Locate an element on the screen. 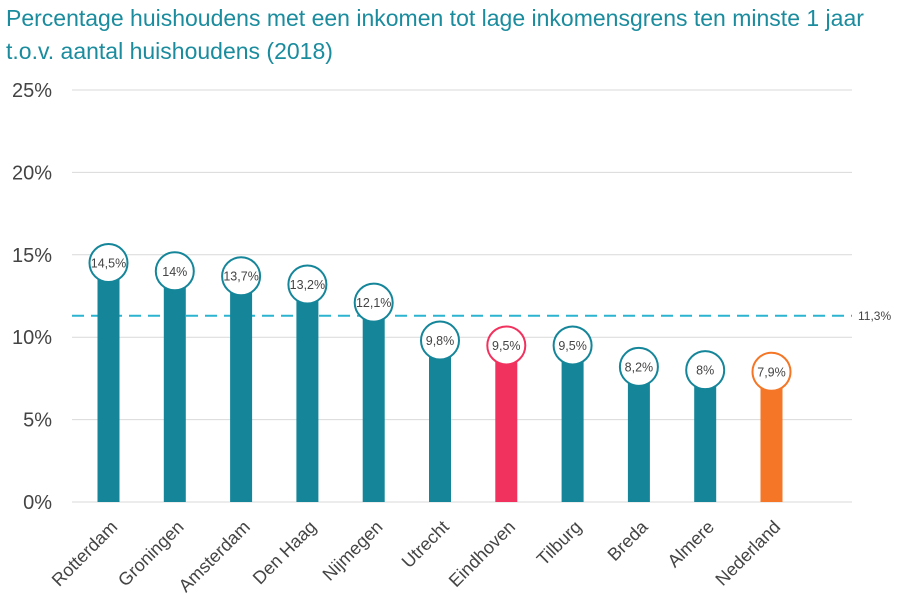 This screenshot has height=606, width=900. data-label: 7,9% is located at coordinates (771, 372).